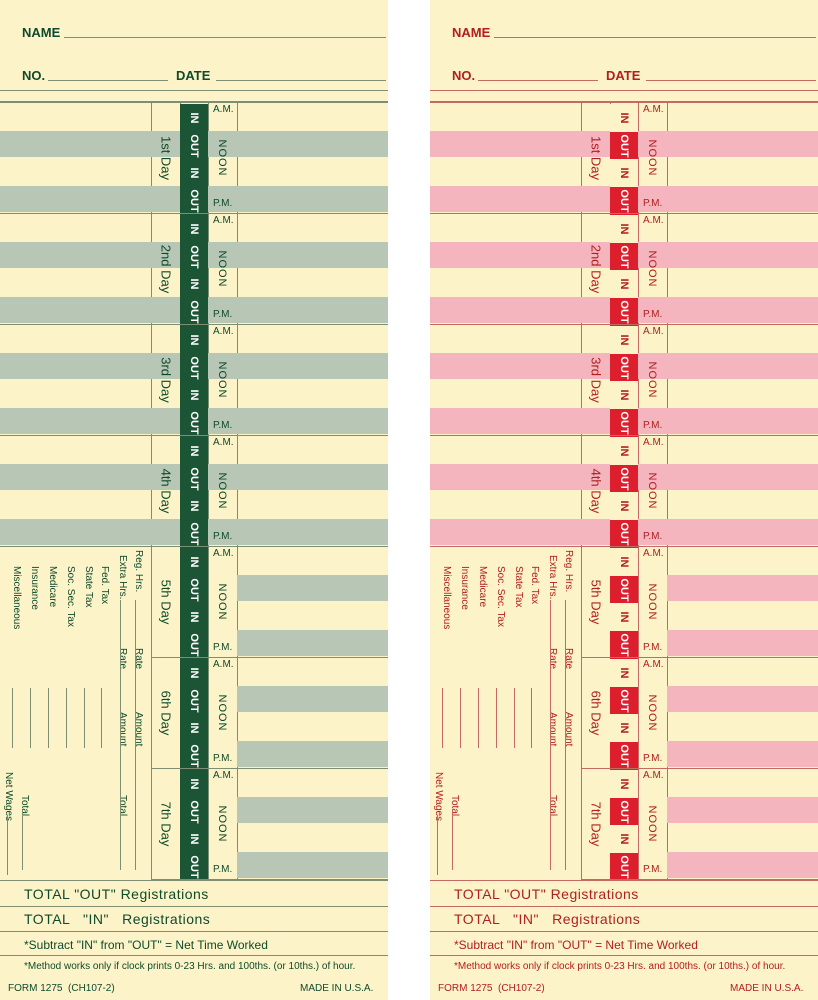  Describe the element at coordinates (117, 919) in the screenshot. I see `total-in-label: TOTAL "IN" Registrations` at that location.